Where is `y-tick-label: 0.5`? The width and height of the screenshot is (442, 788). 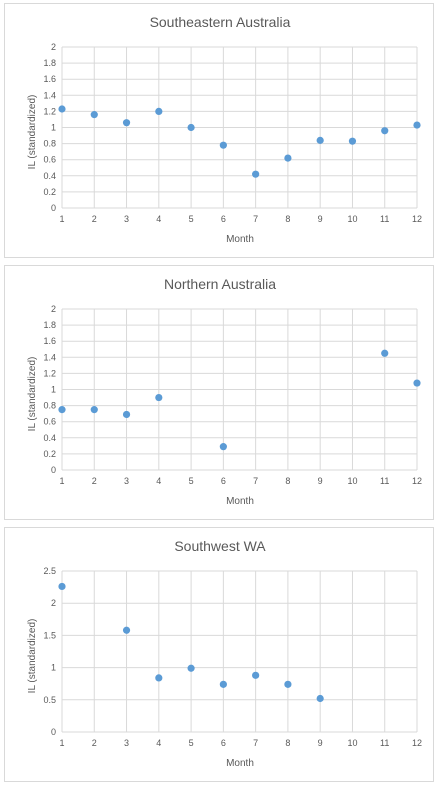
y-tick-label: 0.5 is located at coordinates (49, 700).